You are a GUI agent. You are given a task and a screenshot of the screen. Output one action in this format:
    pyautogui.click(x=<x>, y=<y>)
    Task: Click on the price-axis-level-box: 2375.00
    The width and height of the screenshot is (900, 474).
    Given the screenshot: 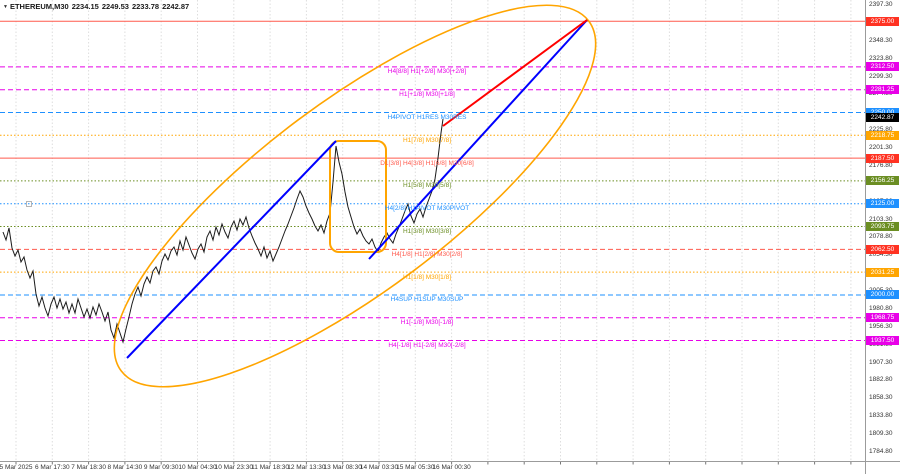 What is the action you would take?
    pyautogui.click(x=882, y=21)
    